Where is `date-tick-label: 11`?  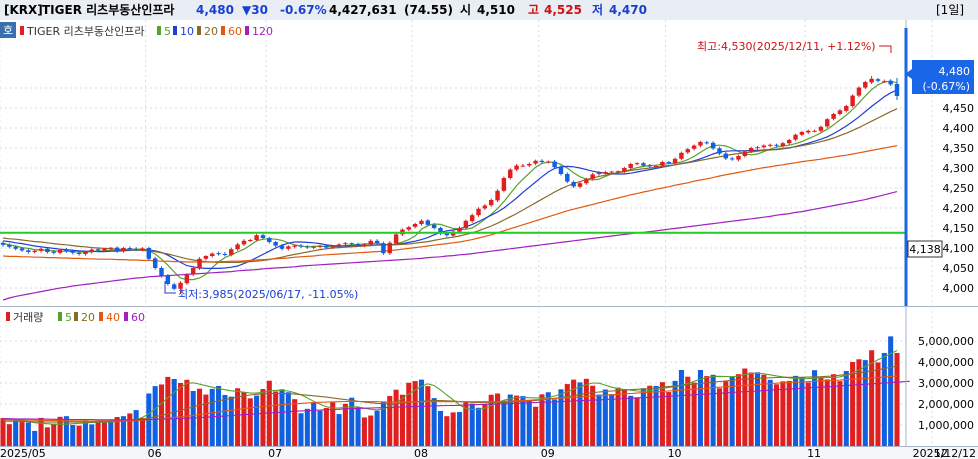 date-tick-label: 11 is located at coordinates (814, 453).